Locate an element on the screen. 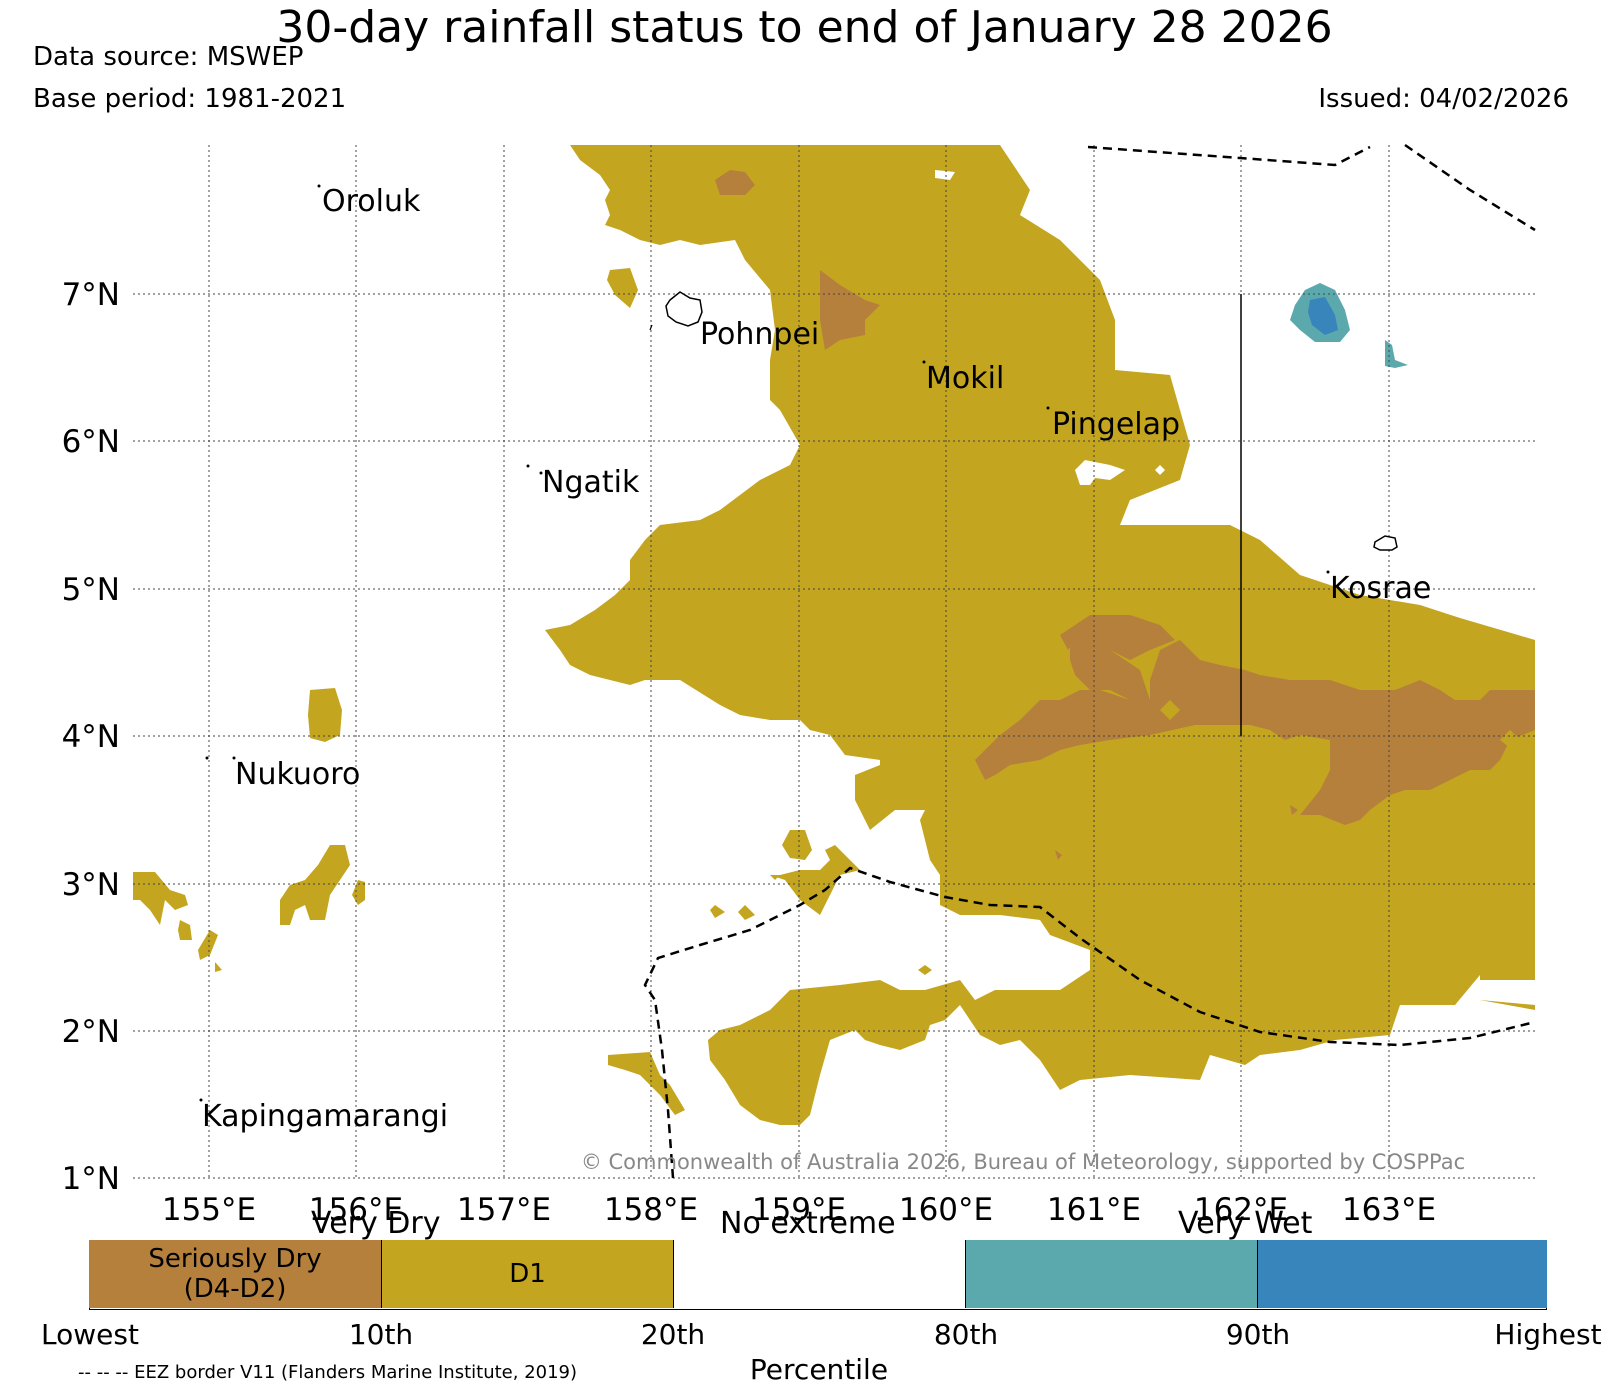  lat-label: 7°N is located at coordinates (91, 295).